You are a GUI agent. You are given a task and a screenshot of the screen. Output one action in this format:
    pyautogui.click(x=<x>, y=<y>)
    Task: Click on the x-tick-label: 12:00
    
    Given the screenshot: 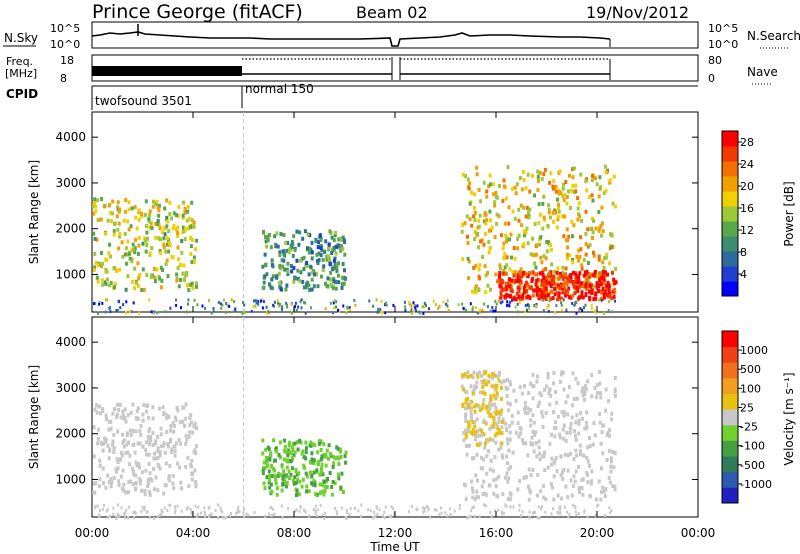 What is the action you would take?
    pyautogui.click(x=395, y=533)
    